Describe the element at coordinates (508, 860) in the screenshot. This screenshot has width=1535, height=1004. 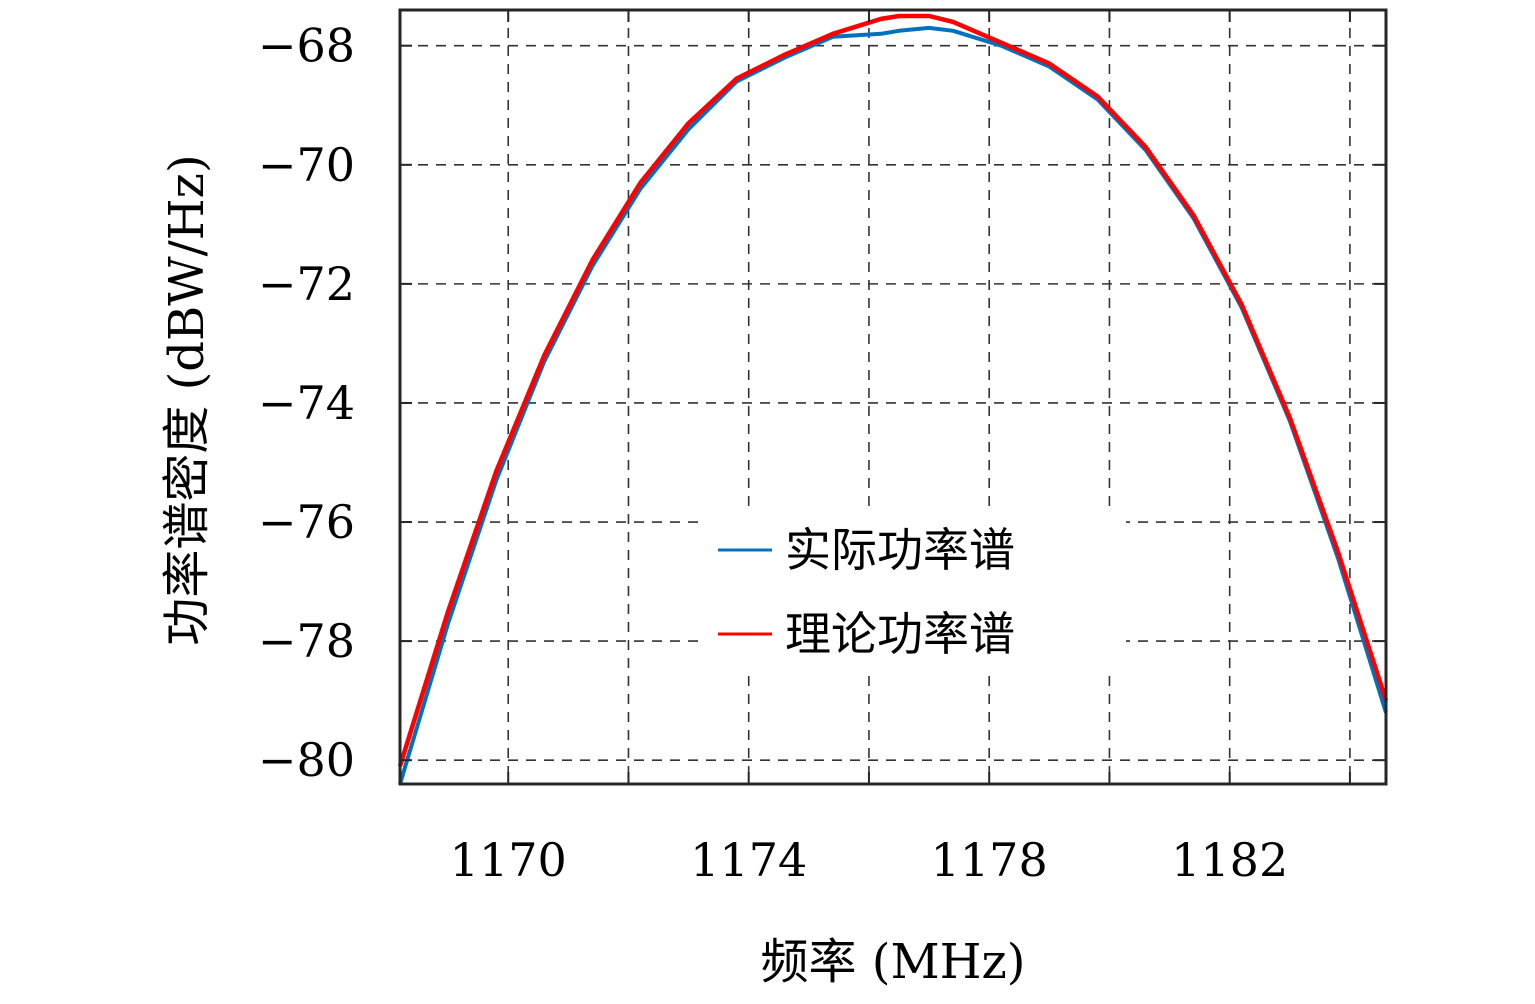
I see `x-tick-label: 1170` at that location.